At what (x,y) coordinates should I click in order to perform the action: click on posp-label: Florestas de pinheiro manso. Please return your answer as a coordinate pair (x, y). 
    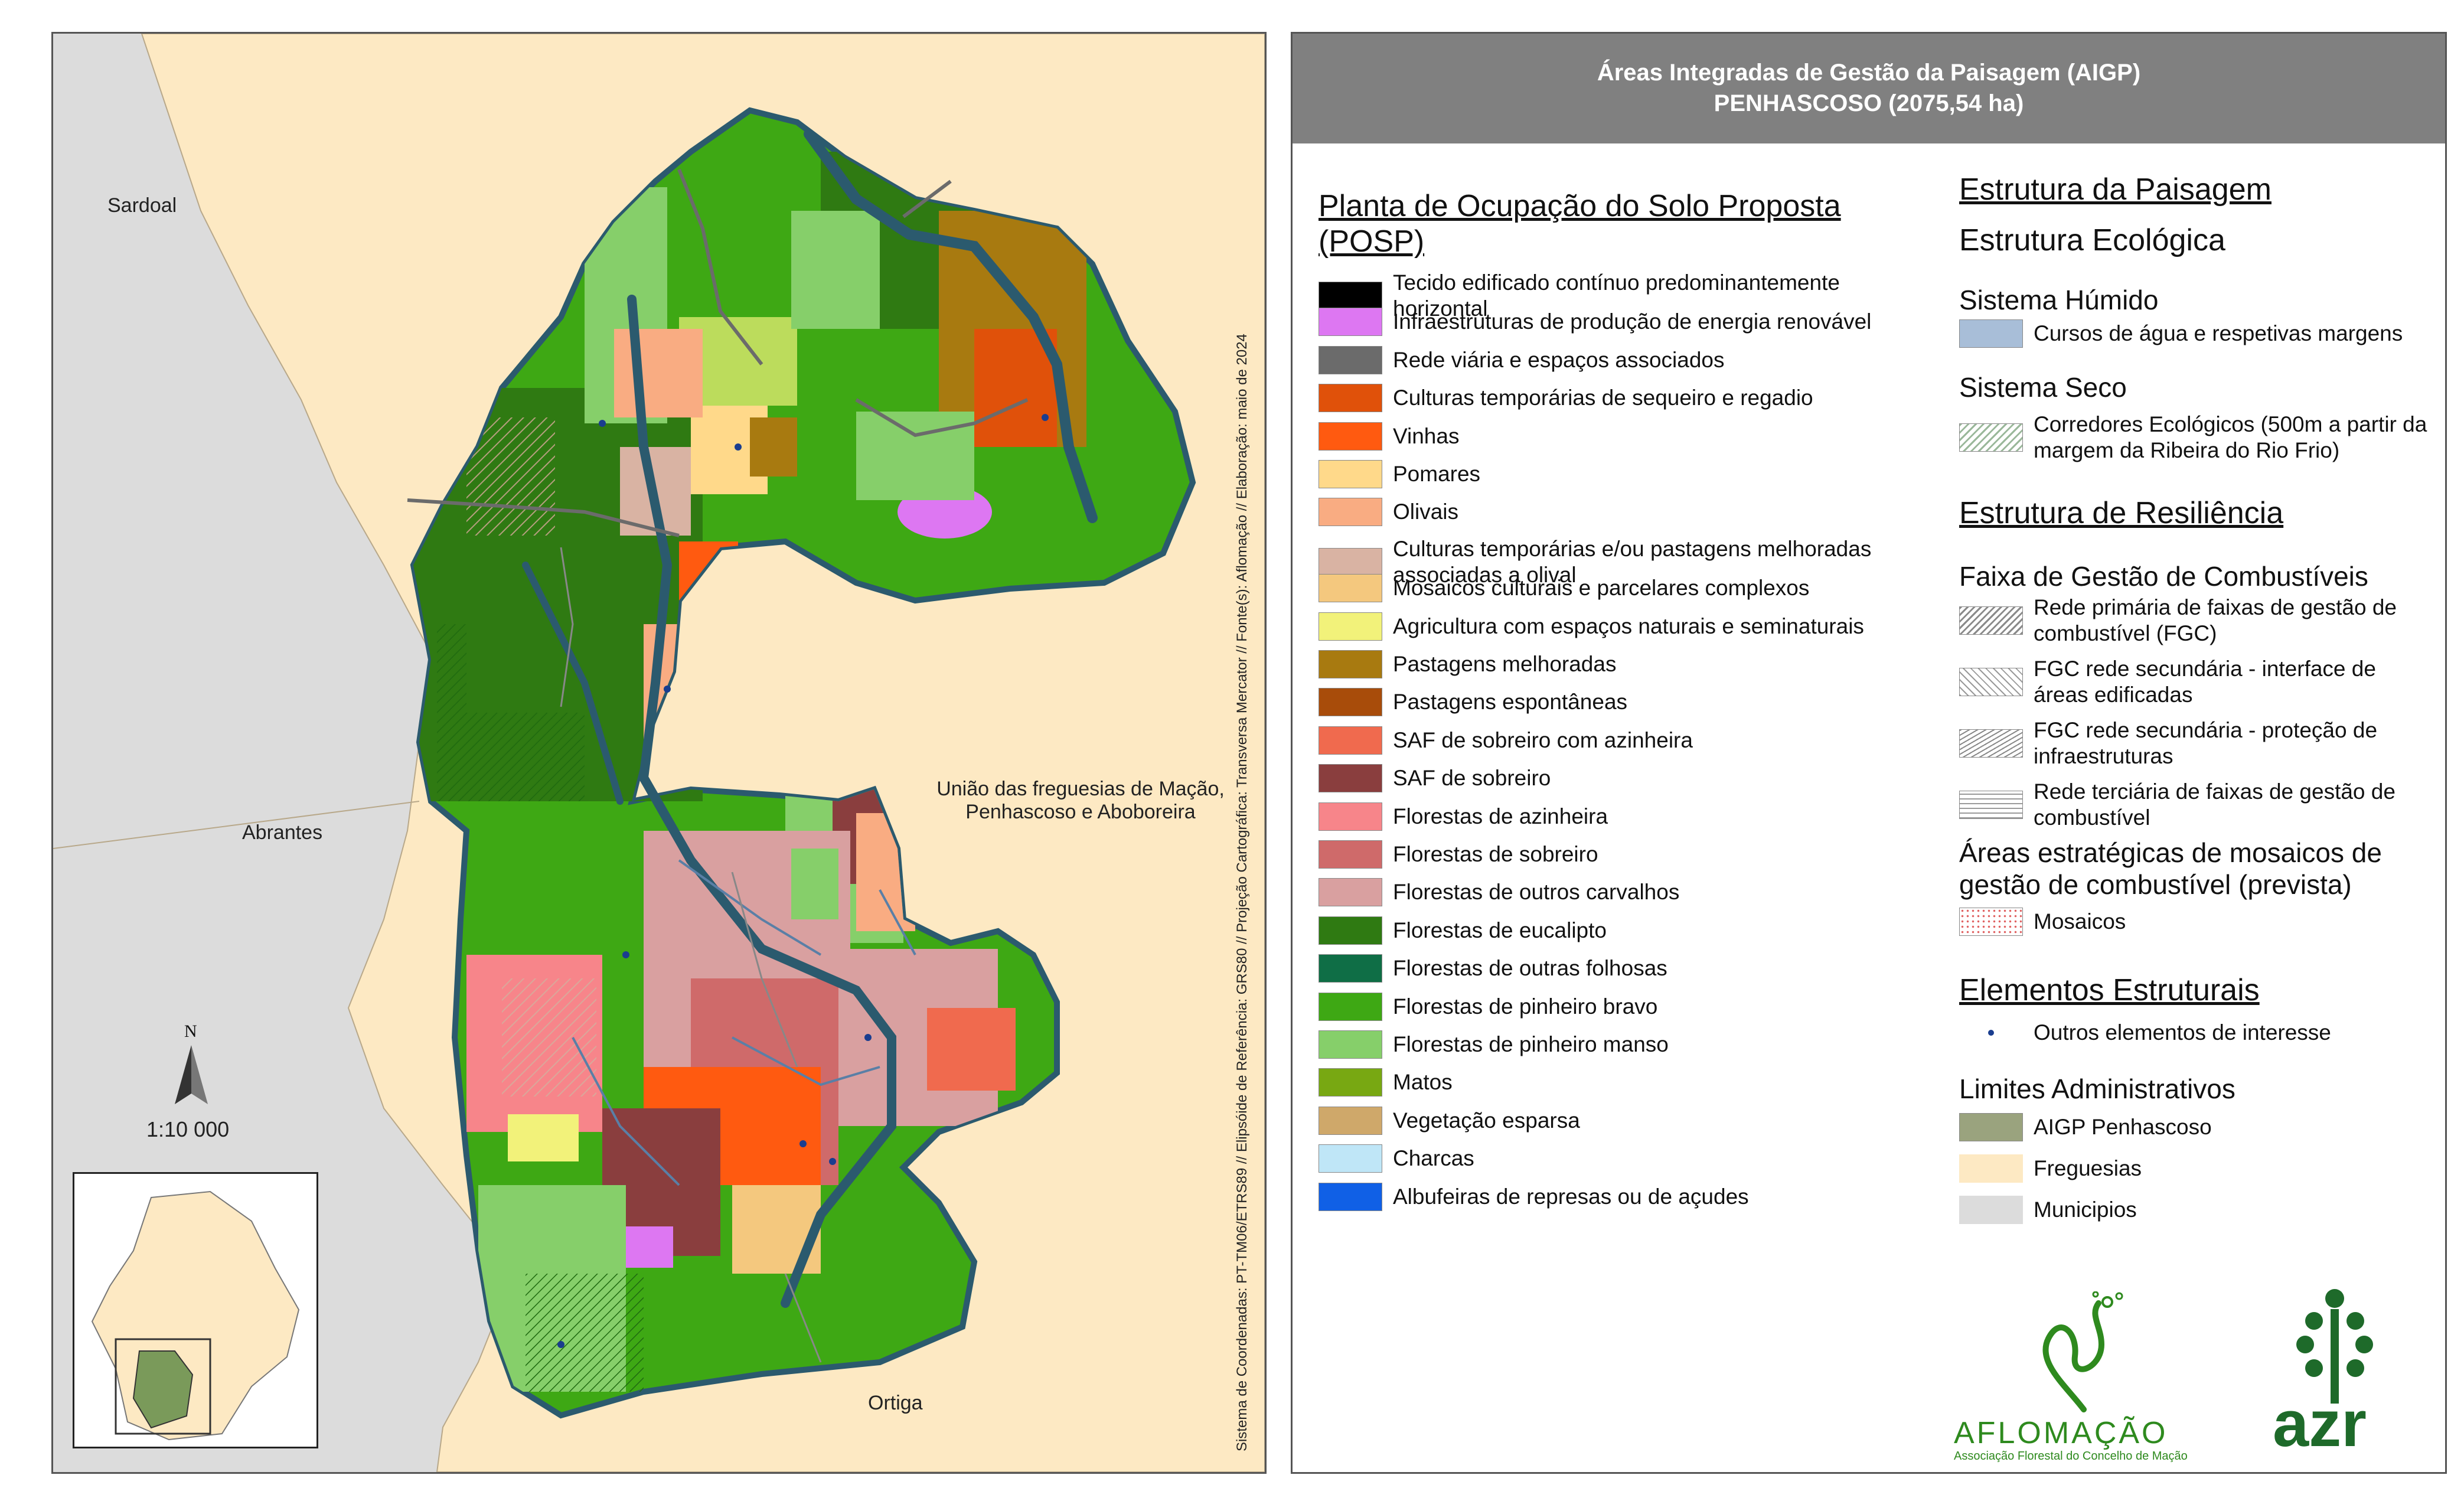
    Looking at the image, I should click on (1531, 1044).